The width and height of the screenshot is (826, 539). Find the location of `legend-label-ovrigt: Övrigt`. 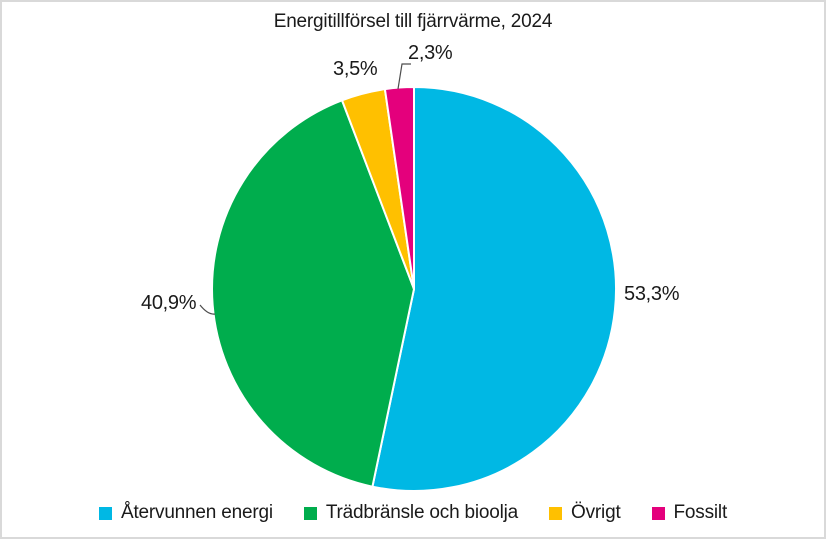

legend-label-ovrigt: Övrigt is located at coordinates (596, 512).